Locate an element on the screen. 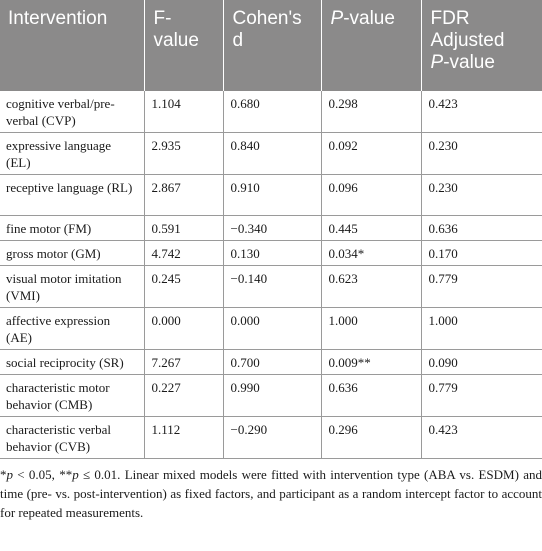  cell-f-value: 2.935 is located at coordinates (183, 153).